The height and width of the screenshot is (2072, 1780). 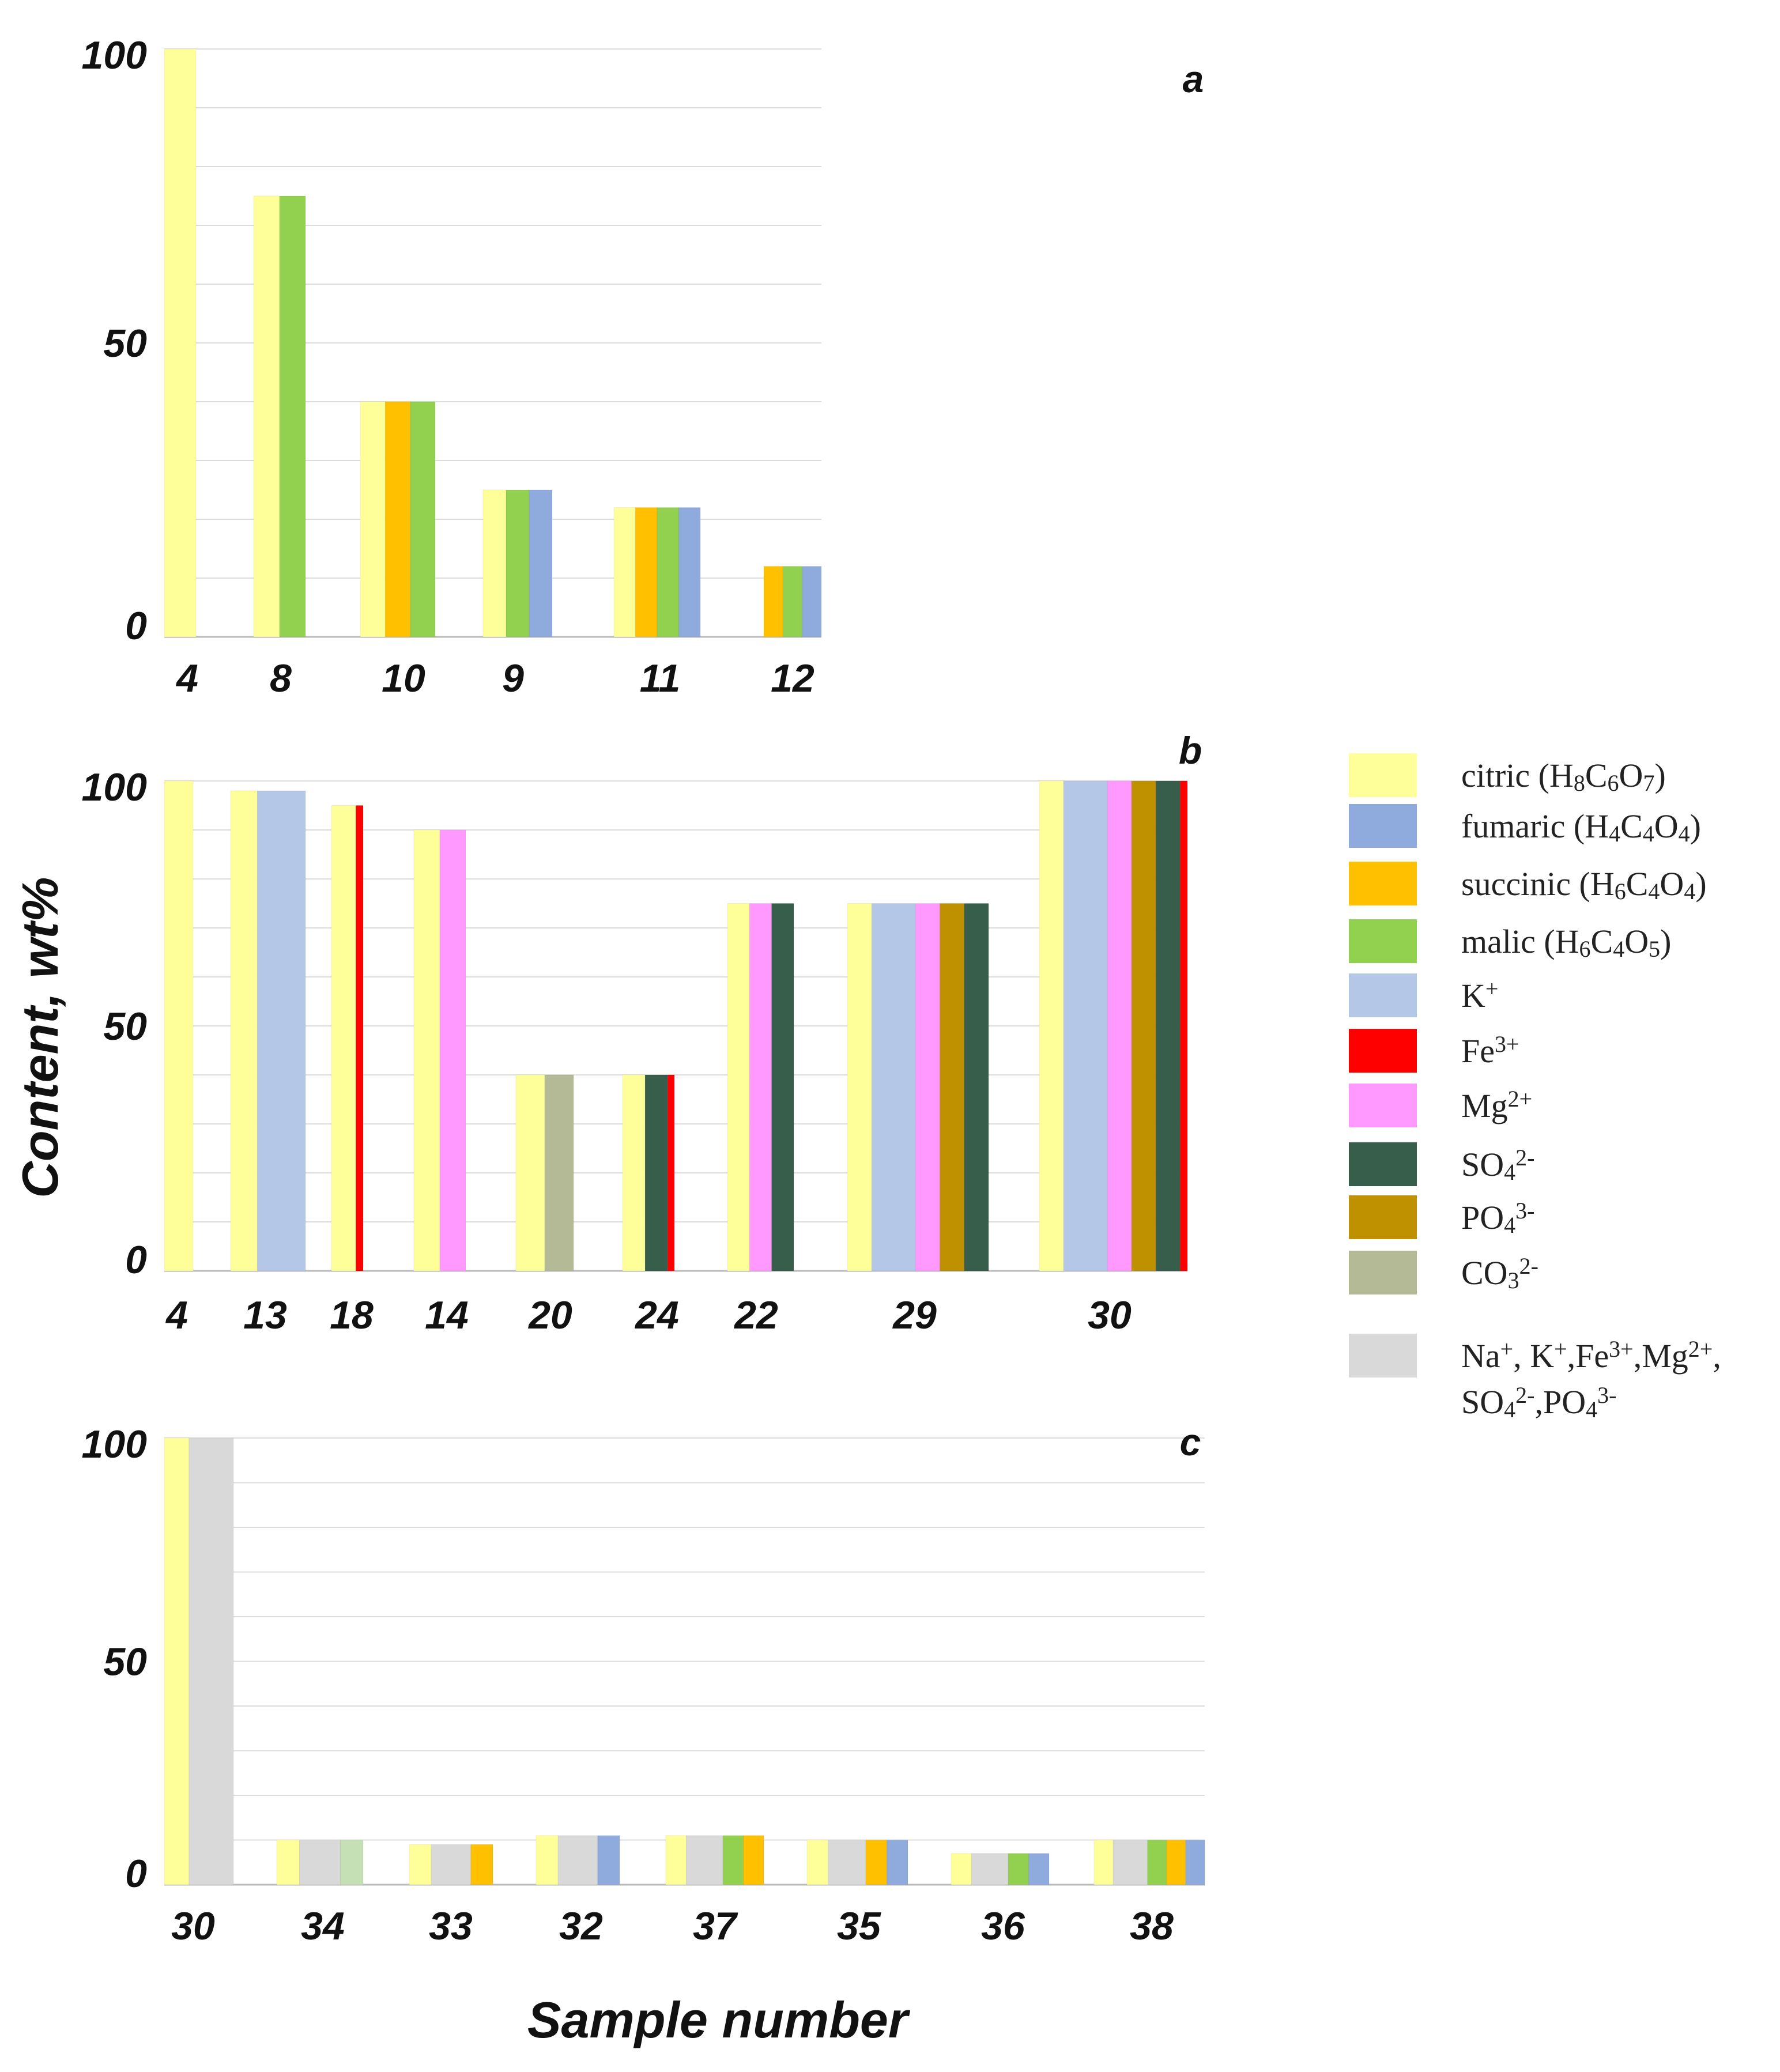 What do you see at coordinates (1383, 883) in the screenshot?
I see `legend-swatch-succinic` at bounding box center [1383, 883].